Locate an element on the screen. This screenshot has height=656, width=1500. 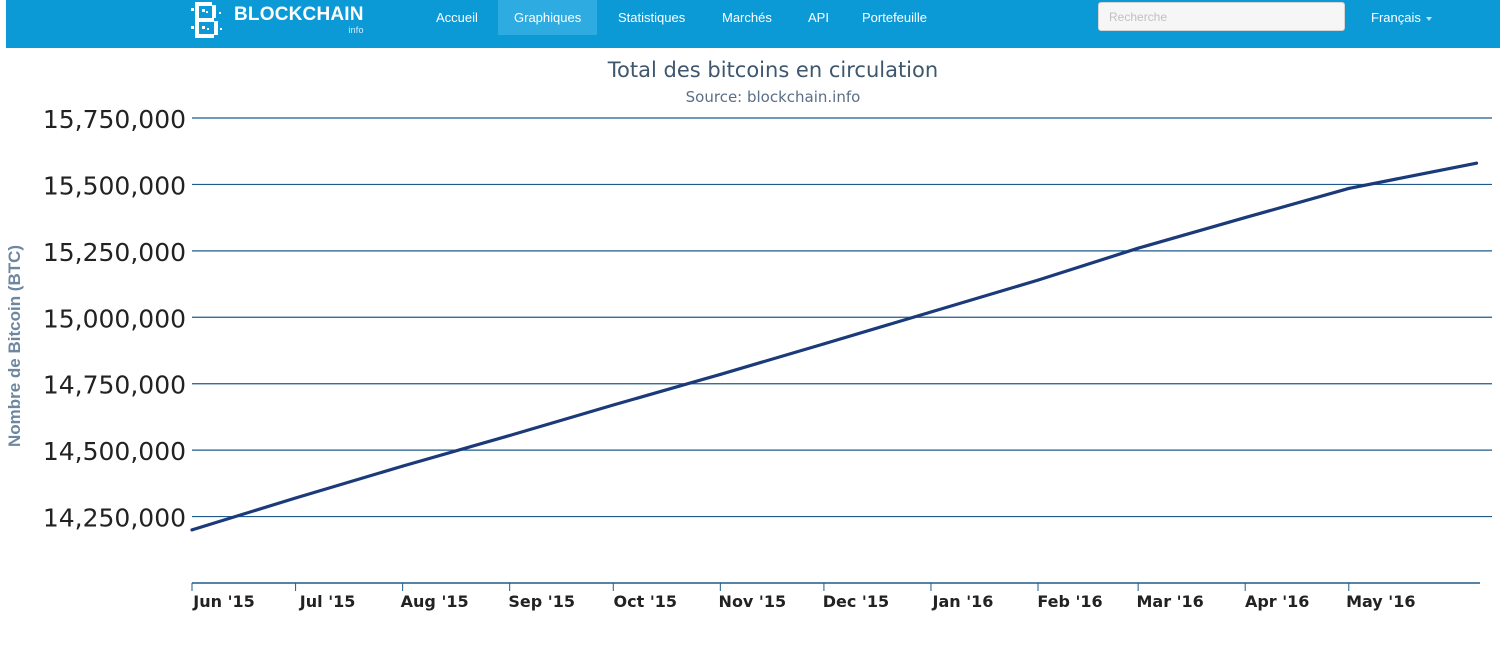
logo-text: BLOCKCHAIN info is located at coordinates (299, 19).